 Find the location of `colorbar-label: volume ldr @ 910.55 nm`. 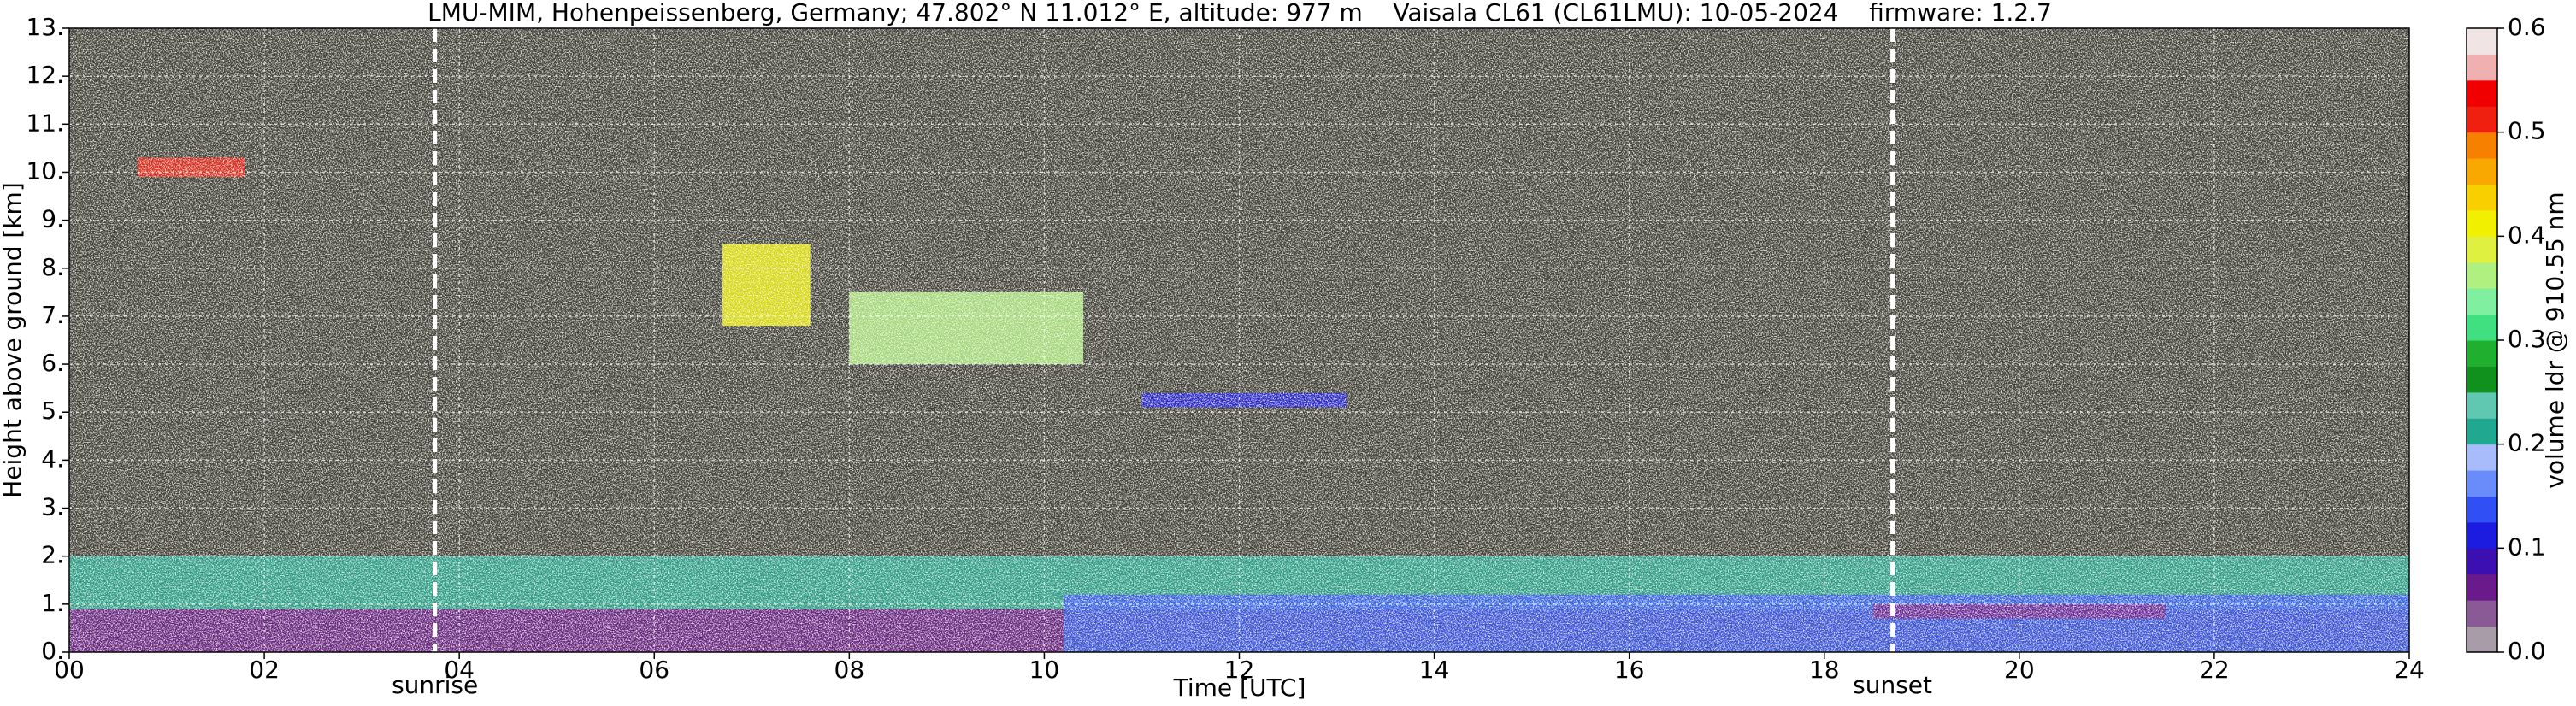

colorbar-label: volume ldr @ 910.55 nm is located at coordinates (2555, 339).